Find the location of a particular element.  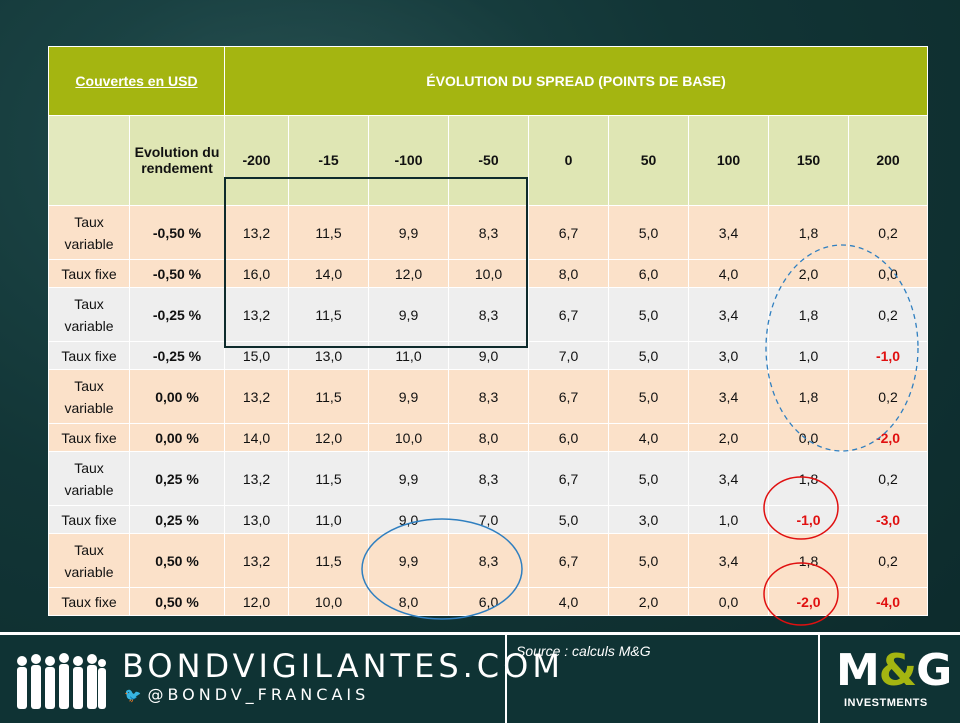

yield-change-cell: -0,50 % is located at coordinates (177, 233).